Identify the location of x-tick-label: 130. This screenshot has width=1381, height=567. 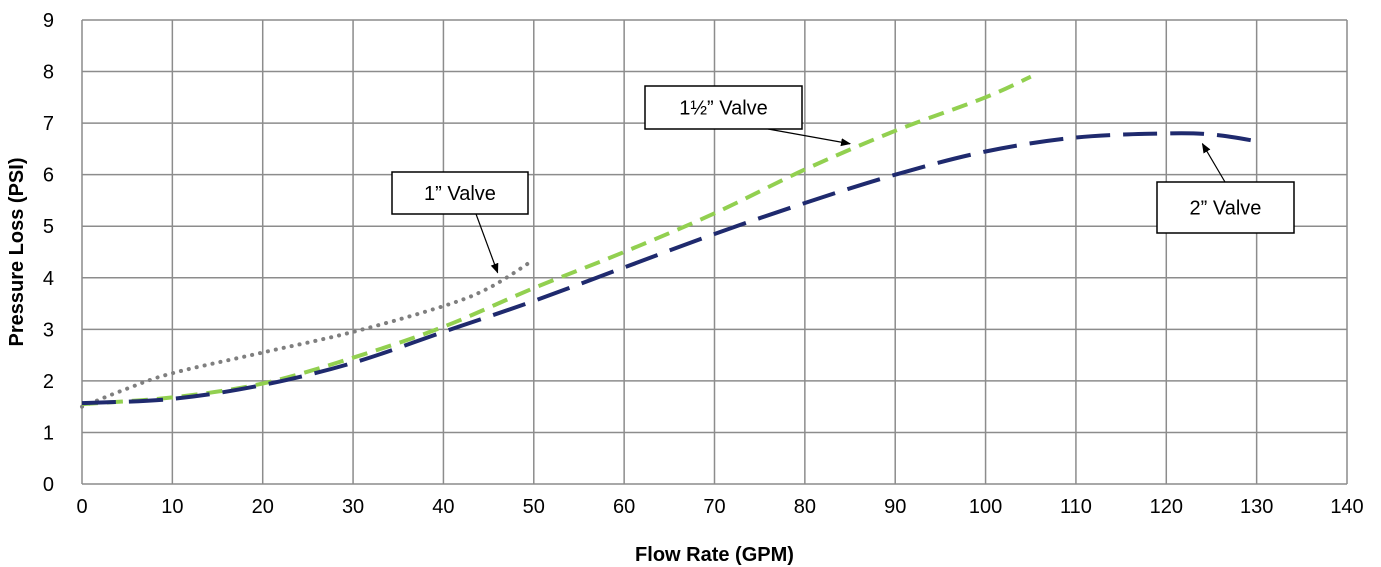
(1256, 507).